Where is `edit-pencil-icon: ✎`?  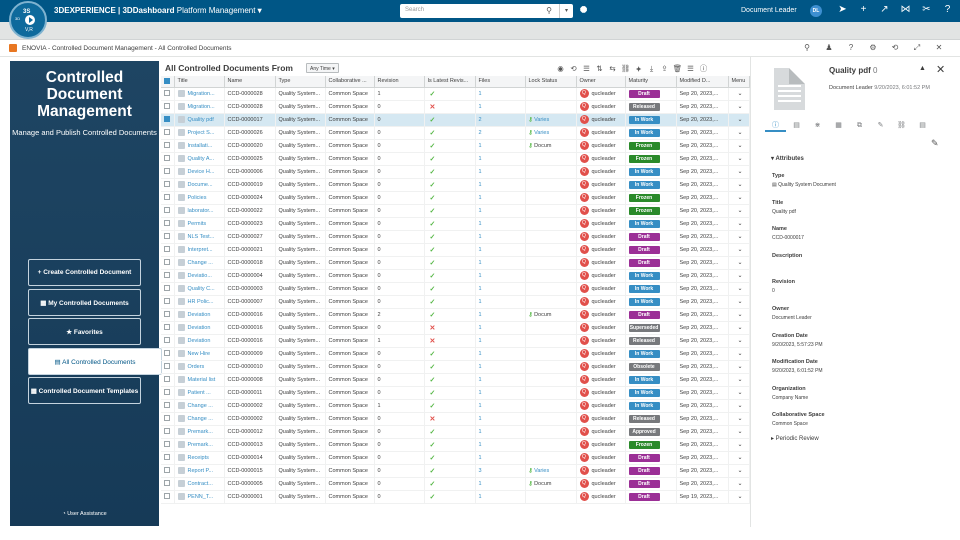 edit-pencil-icon: ✎ is located at coordinates (935, 143).